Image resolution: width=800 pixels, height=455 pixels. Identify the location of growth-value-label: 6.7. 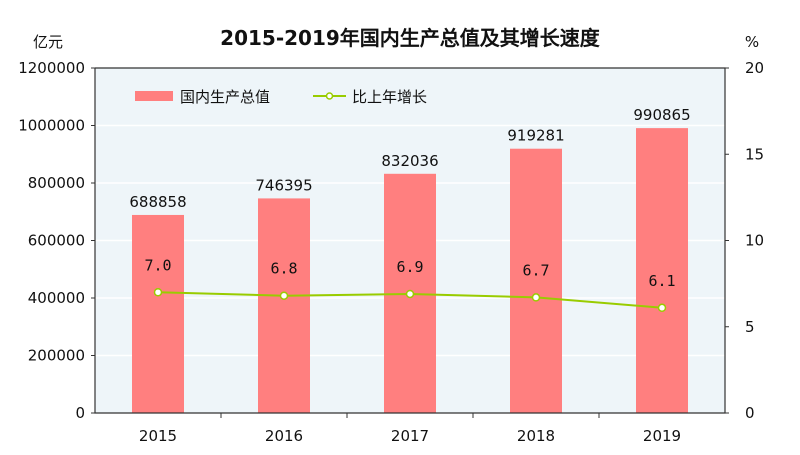
(535, 270).